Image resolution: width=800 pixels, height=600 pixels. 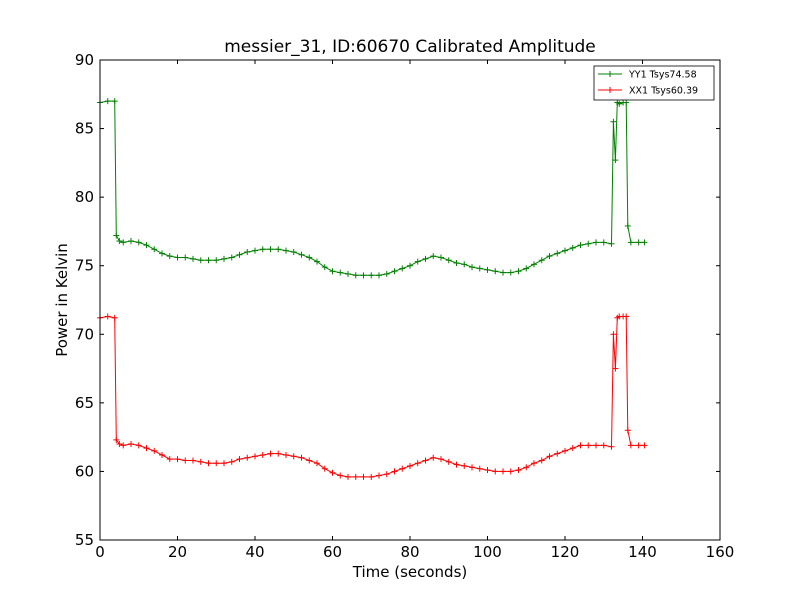 I want to click on legend-box, so click(x=654, y=83).